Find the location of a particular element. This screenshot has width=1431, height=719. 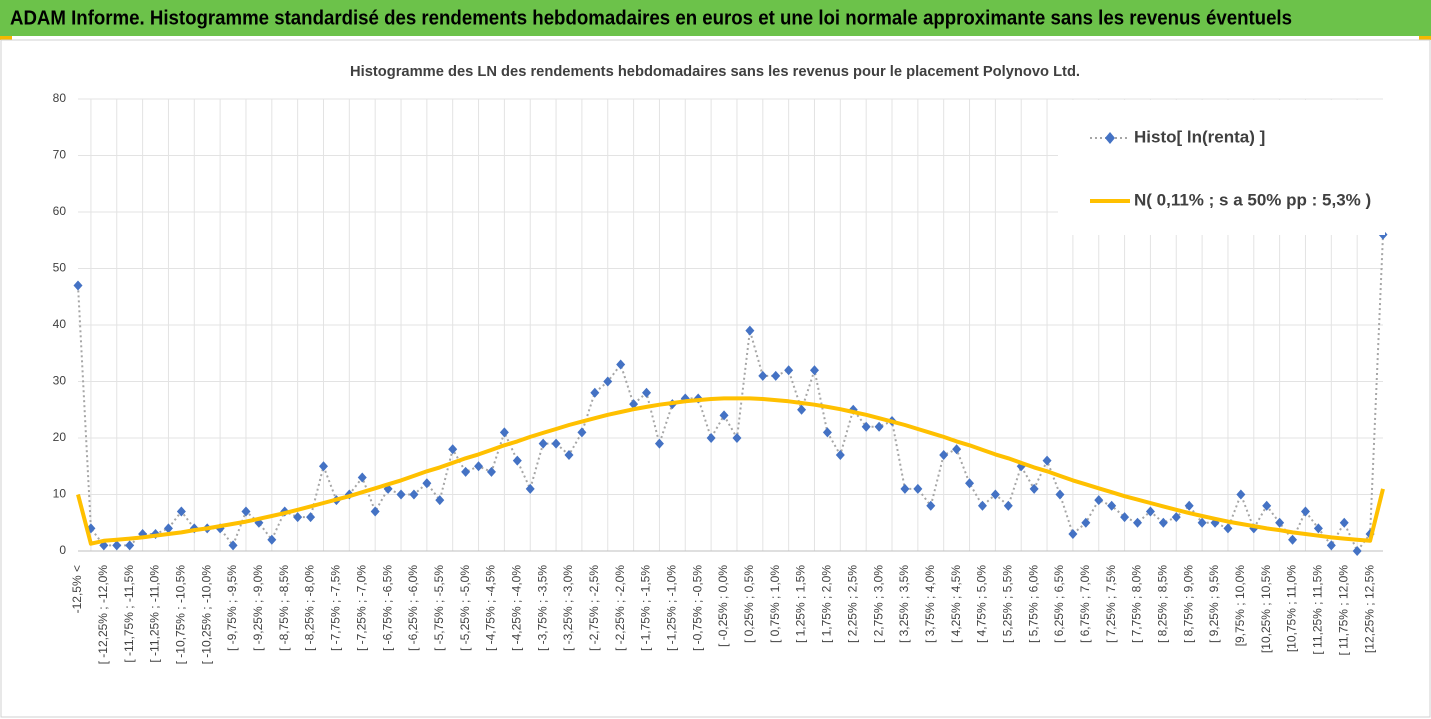

x-tick-label: [ -2,75% ; -2,5% is located at coordinates (594, 608).